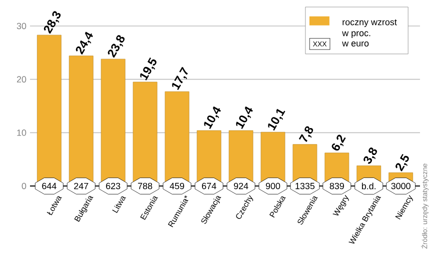  What do you see at coordinates (209, 186) in the screenshot?
I see `annotation: 674` at bounding box center [209, 186].